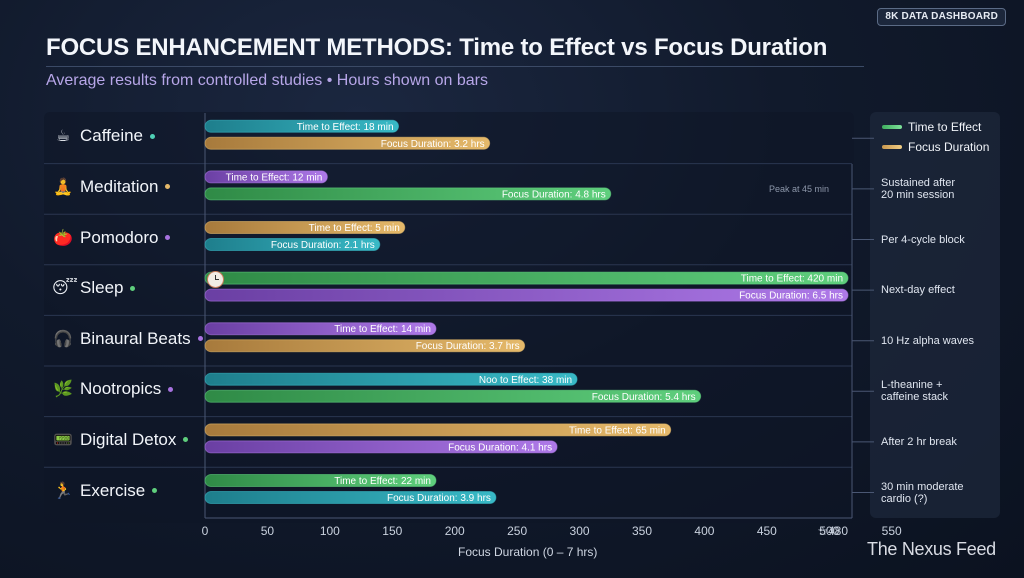 The height and width of the screenshot is (578, 1024). What do you see at coordinates (63, 187) in the screenshot?
I see `meditation-icon: 🧘` at bounding box center [63, 187].